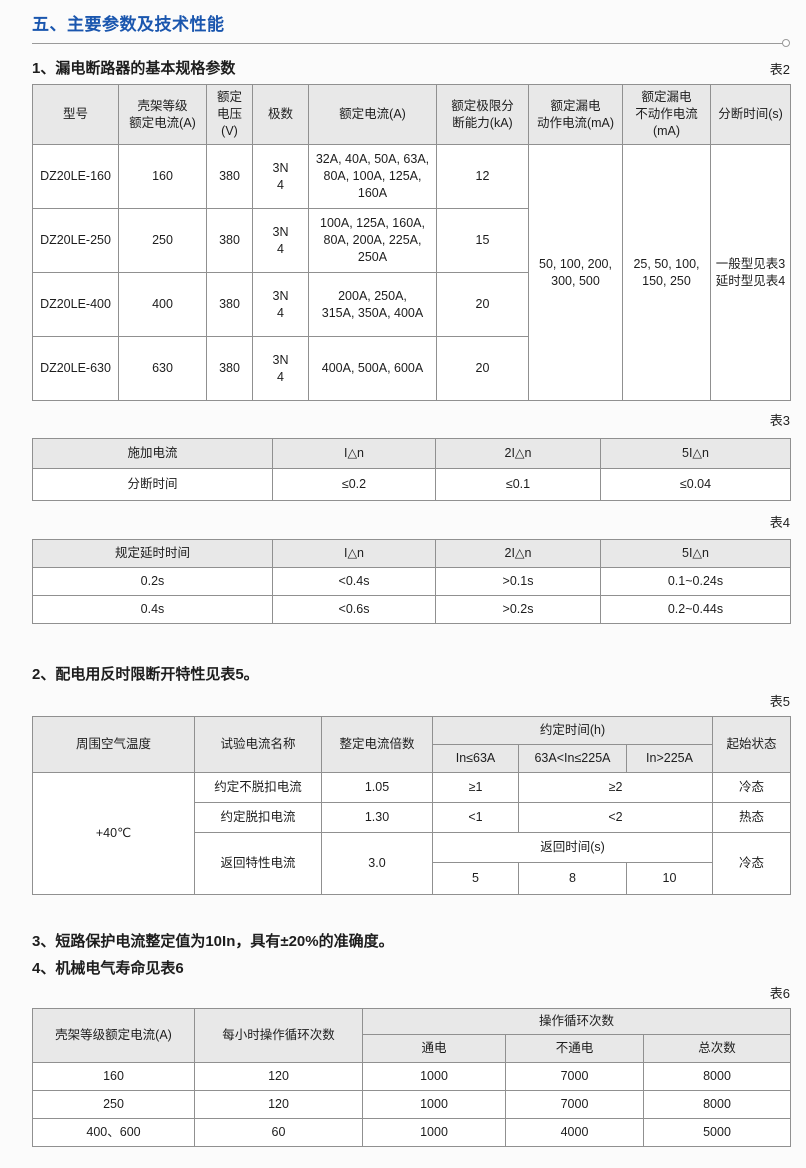  I want to click on cell: 630, so click(162, 368).